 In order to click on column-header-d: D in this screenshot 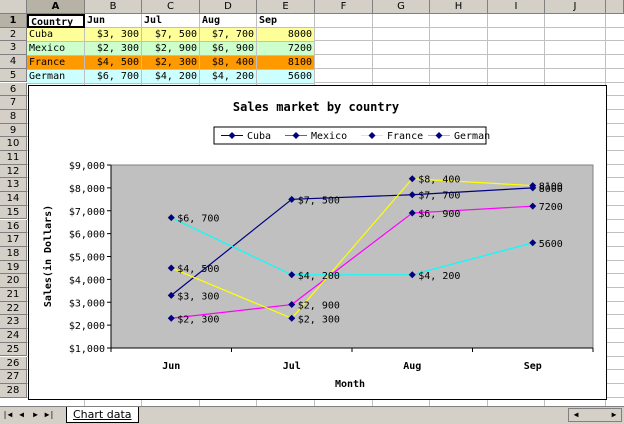, I will do `click(228, 7)`.